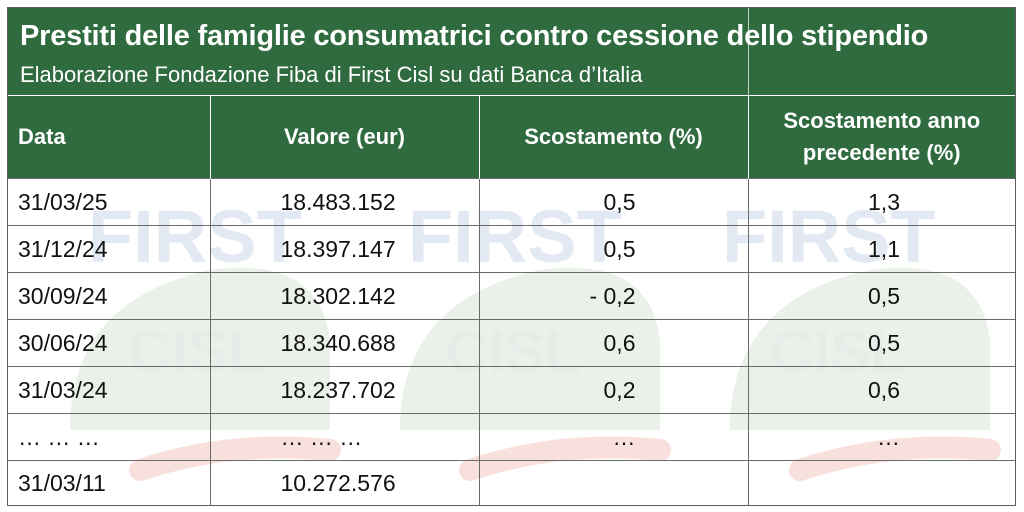  I want to click on table-cell: - 0,2, so click(614, 296).